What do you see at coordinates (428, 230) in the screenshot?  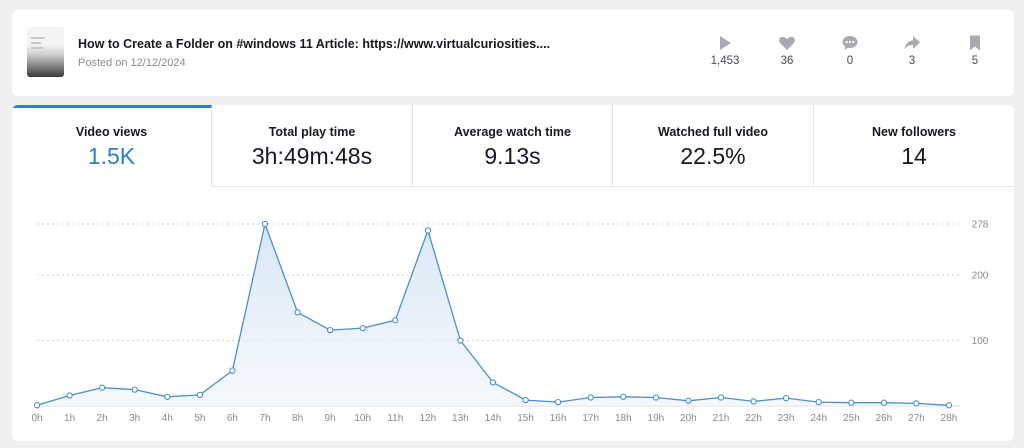 I see `data-point-12h` at bounding box center [428, 230].